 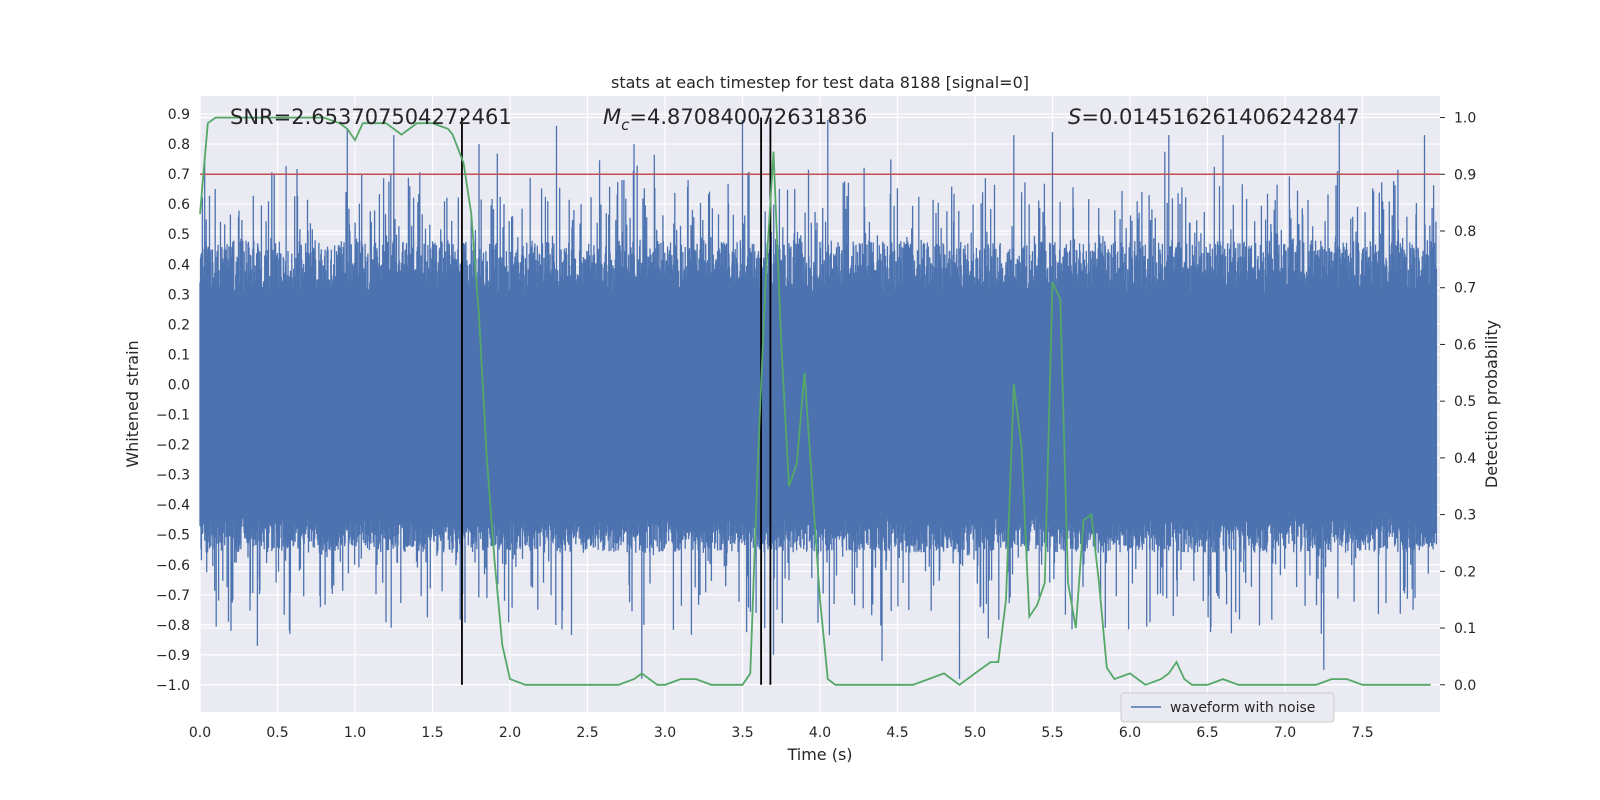 What do you see at coordinates (1465, 686) in the screenshot?
I see `y-tick-label-right: 0.0` at bounding box center [1465, 686].